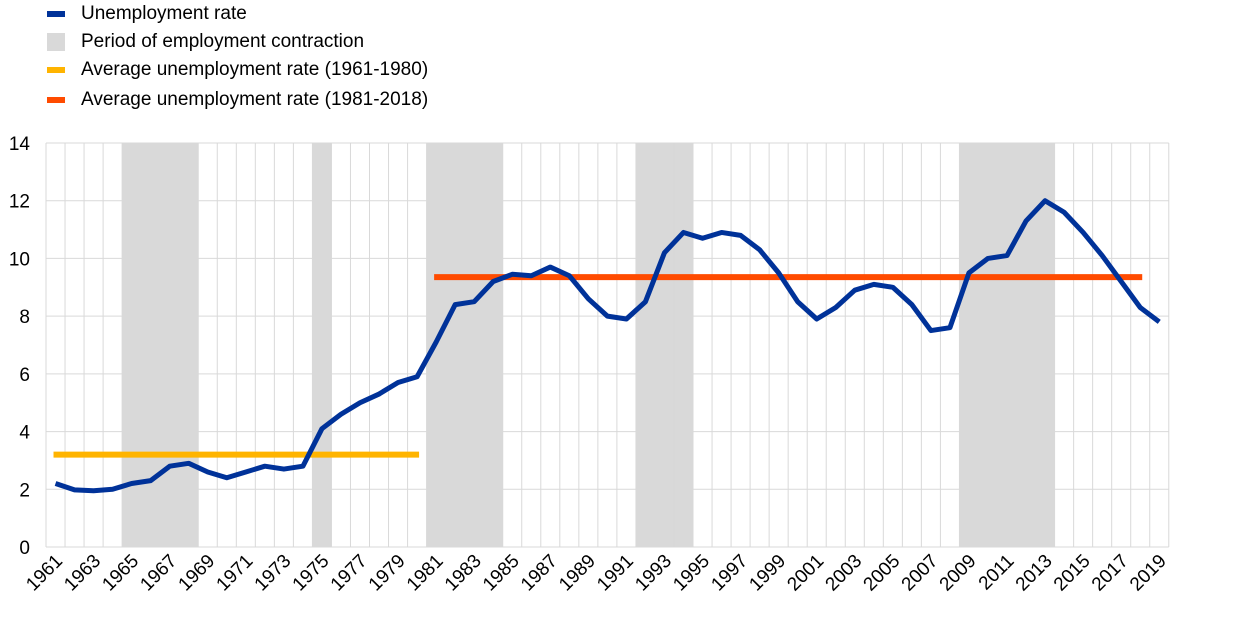 The image size is (1240, 618). I want to click on y-tick-label: 2, so click(24, 490).